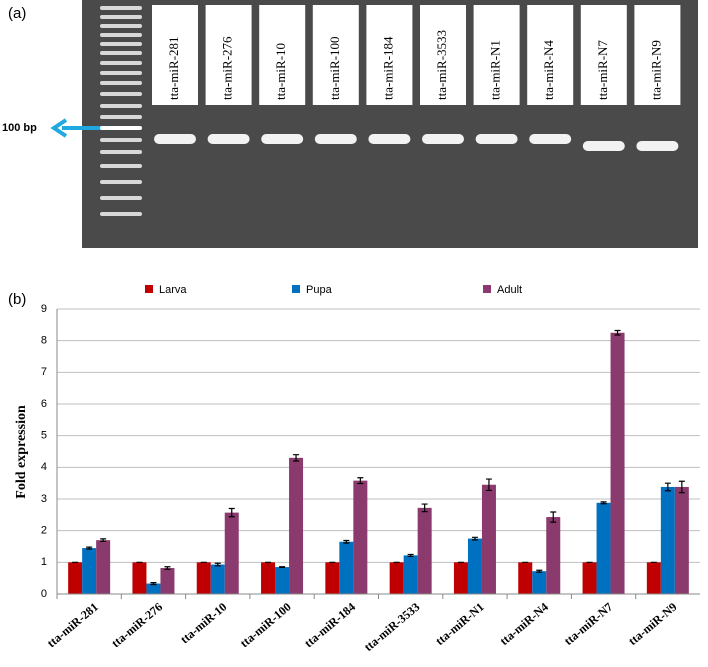 Image resolution: width=708 pixels, height=667 pixels. What do you see at coordinates (44, 372) in the screenshot?
I see `y-tick-label: 7` at bounding box center [44, 372].